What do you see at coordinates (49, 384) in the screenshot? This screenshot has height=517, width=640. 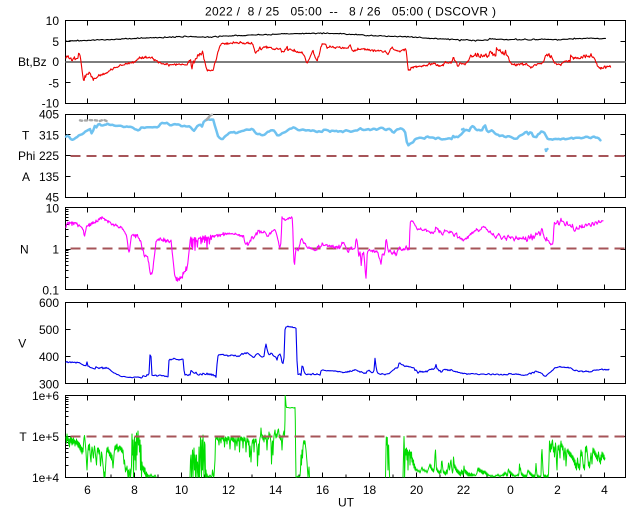 I see `svg-text: 300` at bounding box center [49, 384].